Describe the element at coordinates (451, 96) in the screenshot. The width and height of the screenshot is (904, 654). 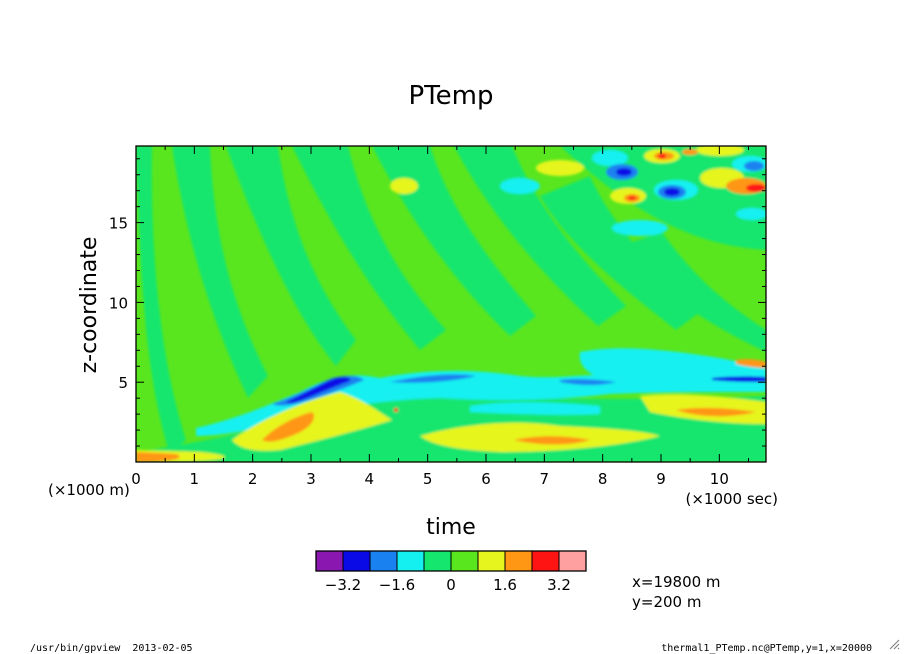
I see `chart-title: PTemp` at that location.